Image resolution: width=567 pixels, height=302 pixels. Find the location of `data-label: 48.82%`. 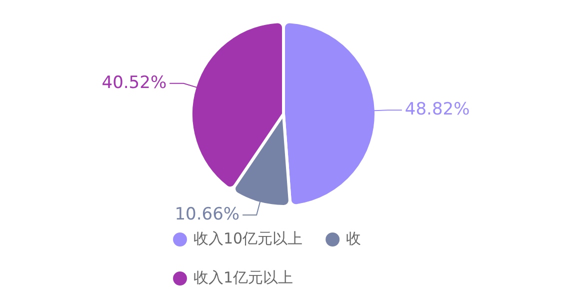

data-label: 48.82% is located at coordinates (437, 110).